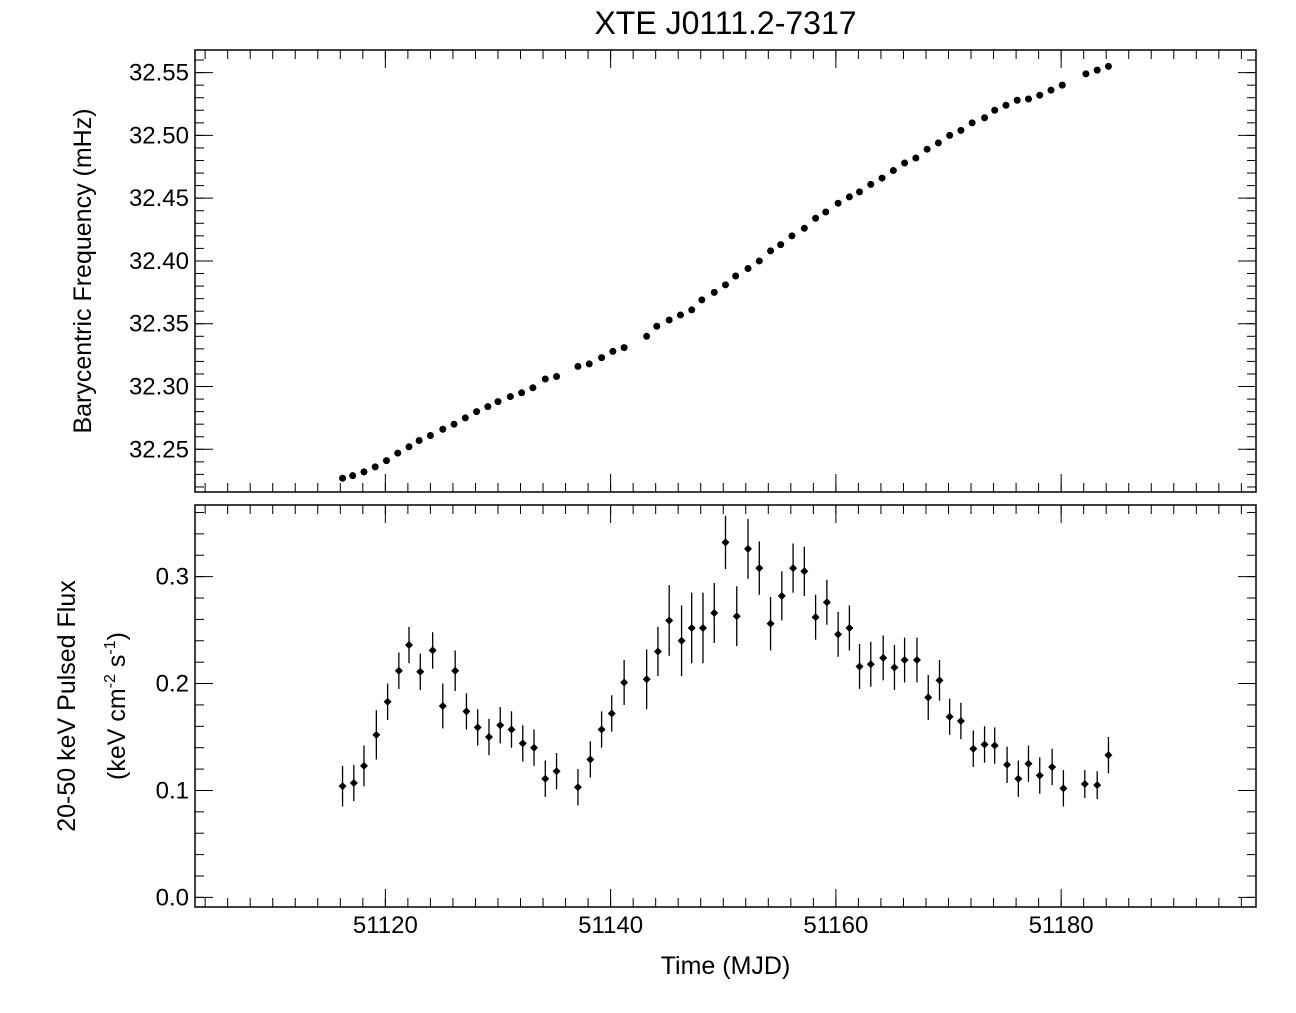 This screenshot has height=1013, width=1296. Describe the element at coordinates (159, 324) in the screenshot. I see `y-tick-label: 32.35` at that location.